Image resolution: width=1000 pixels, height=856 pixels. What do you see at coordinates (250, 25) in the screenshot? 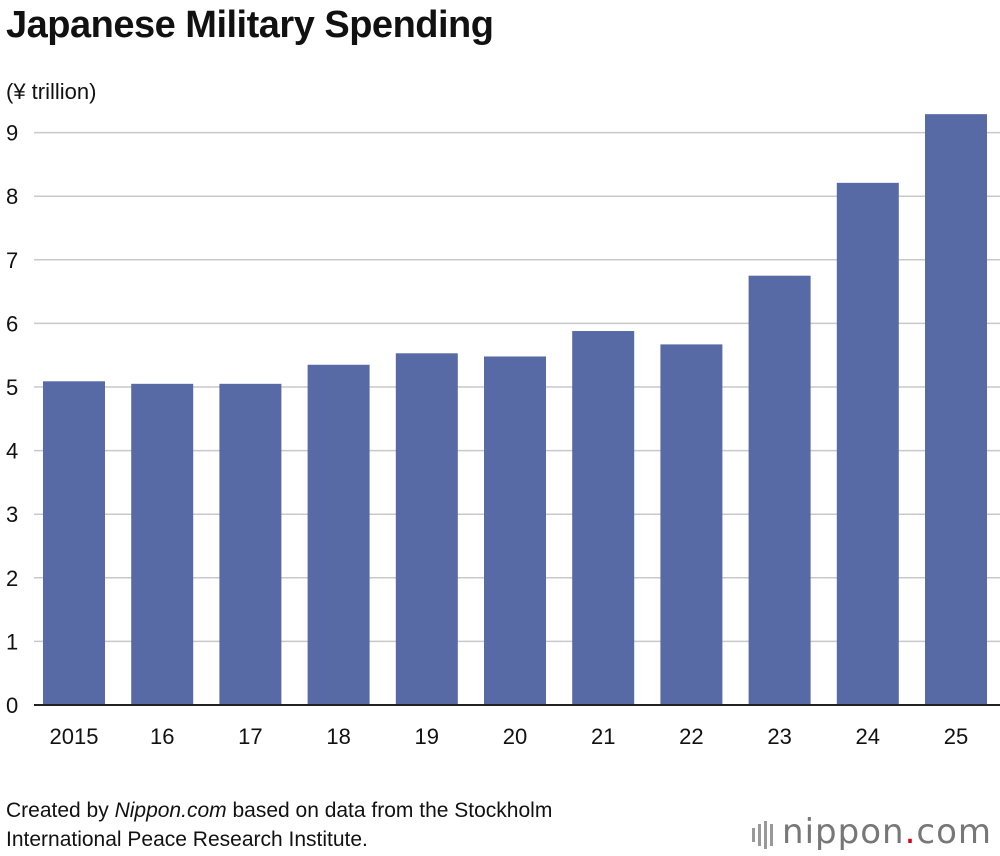
I see `chart-title: Japanese Military Spending` at bounding box center [250, 25].